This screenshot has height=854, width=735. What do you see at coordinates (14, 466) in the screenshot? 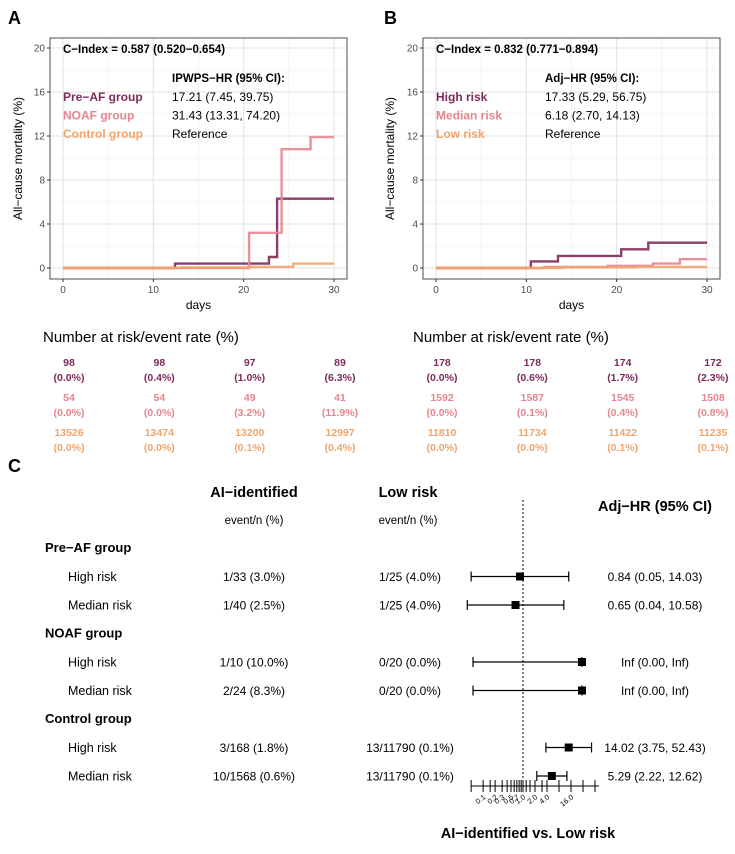
I see `panel-label-C: C` at bounding box center [14, 466].